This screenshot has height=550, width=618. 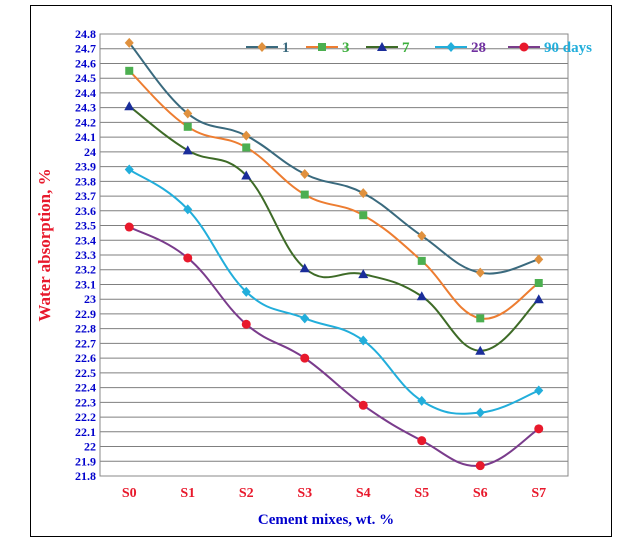 What do you see at coordinates (346, 48) in the screenshot?
I see `legend-label: 3` at bounding box center [346, 48].